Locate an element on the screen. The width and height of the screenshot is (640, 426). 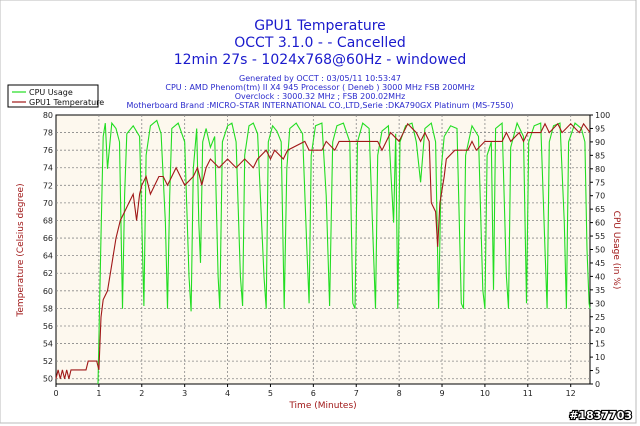
y2-tick-label: 5 is located at coordinates (597, 371).